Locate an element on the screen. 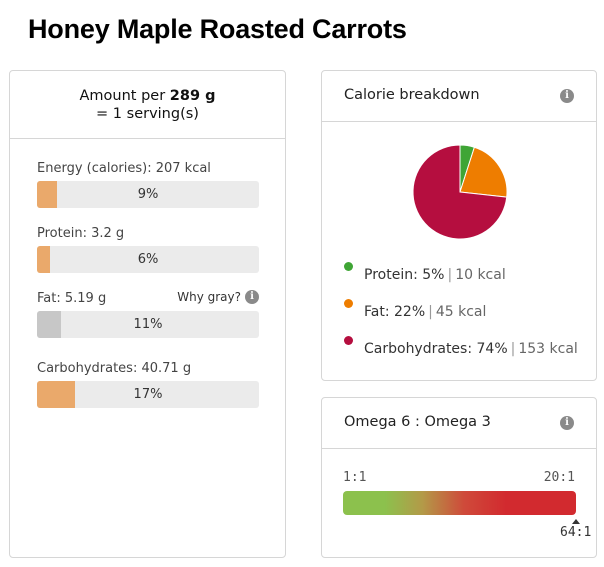  omega-header: Omega 6 : Omega 3 i is located at coordinates (459, 423).